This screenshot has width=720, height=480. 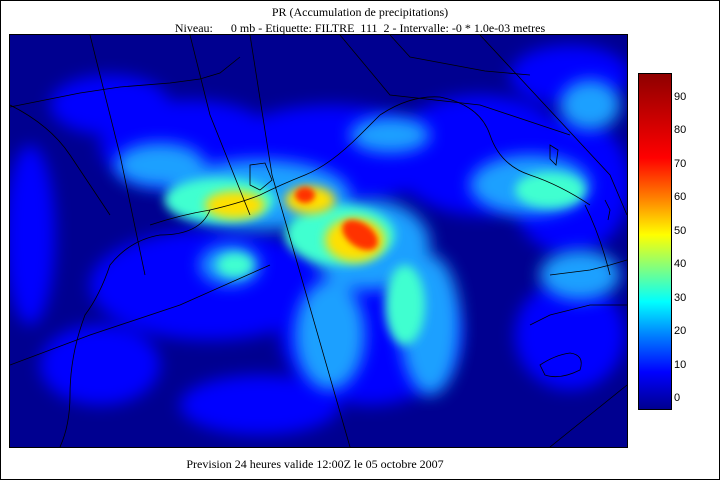 What do you see at coordinates (680, 130) in the screenshot?
I see `colorbar-tick-label: 80` at bounding box center [680, 130].